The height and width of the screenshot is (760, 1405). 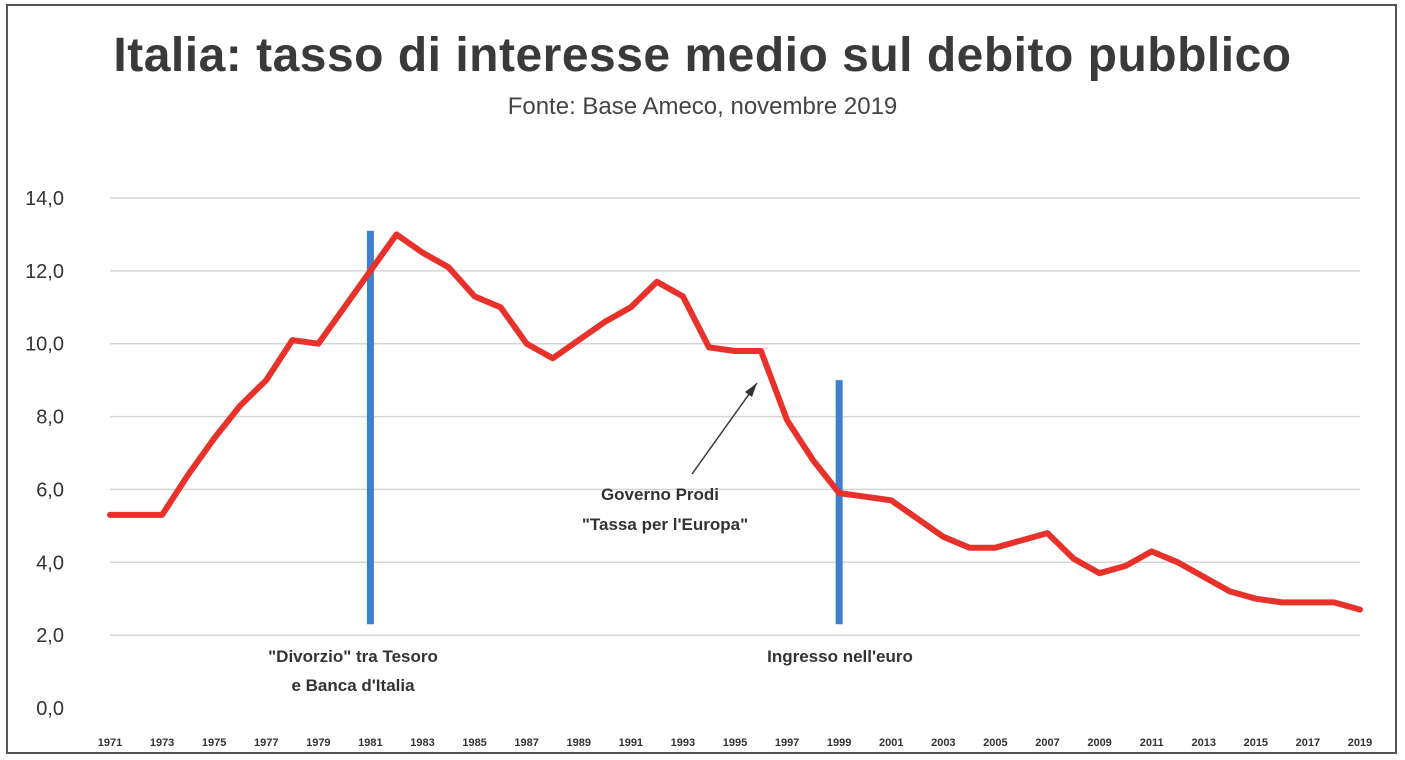 I want to click on x-tick-label: 1989, so click(x=579, y=743).